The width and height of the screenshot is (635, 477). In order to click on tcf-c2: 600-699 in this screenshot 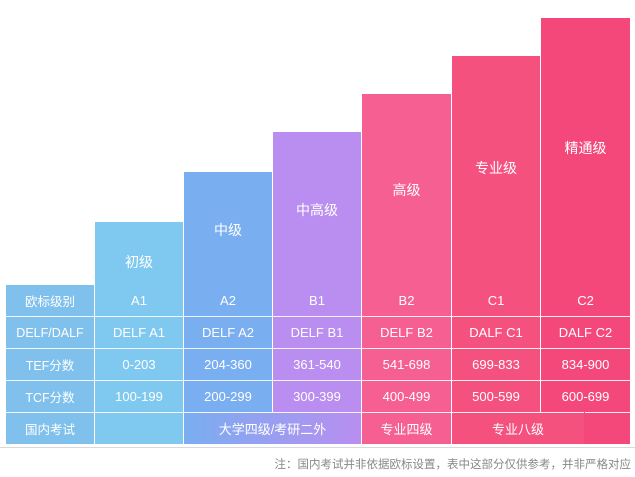, I will do `click(585, 396)`.